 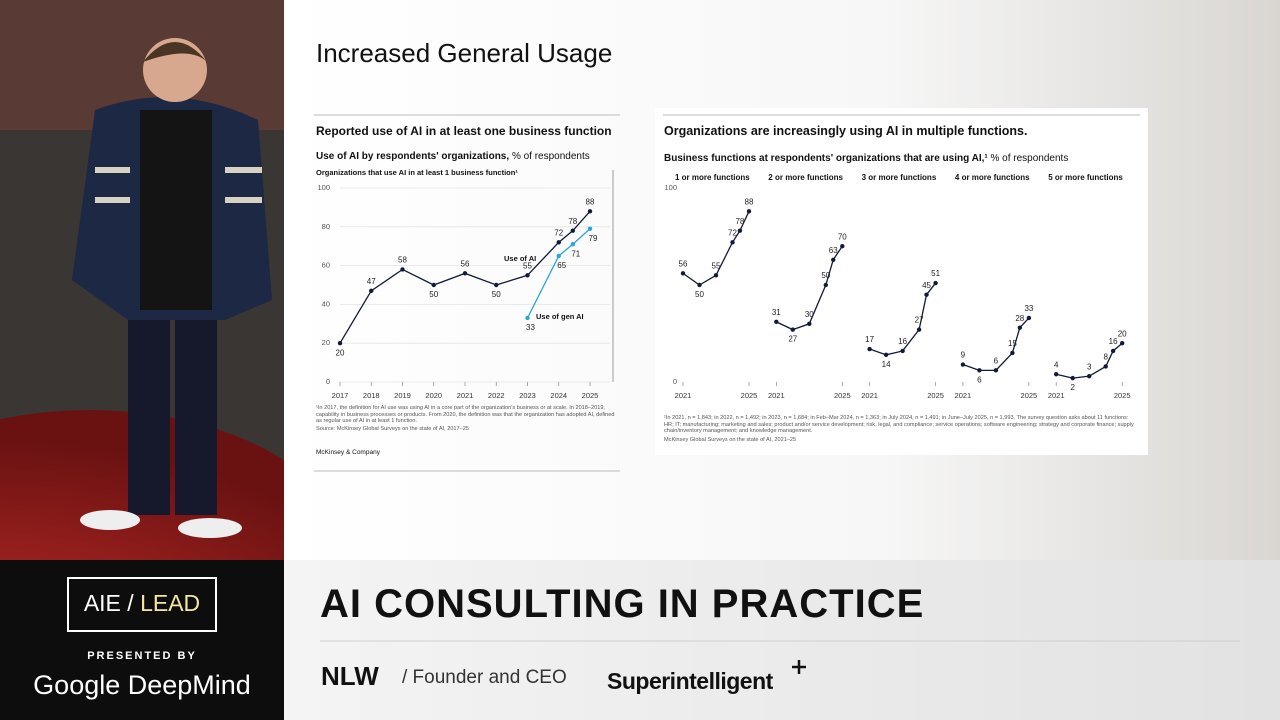 What do you see at coordinates (1056, 364) in the screenshot?
I see `data-label: 4` at bounding box center [1056, 364].